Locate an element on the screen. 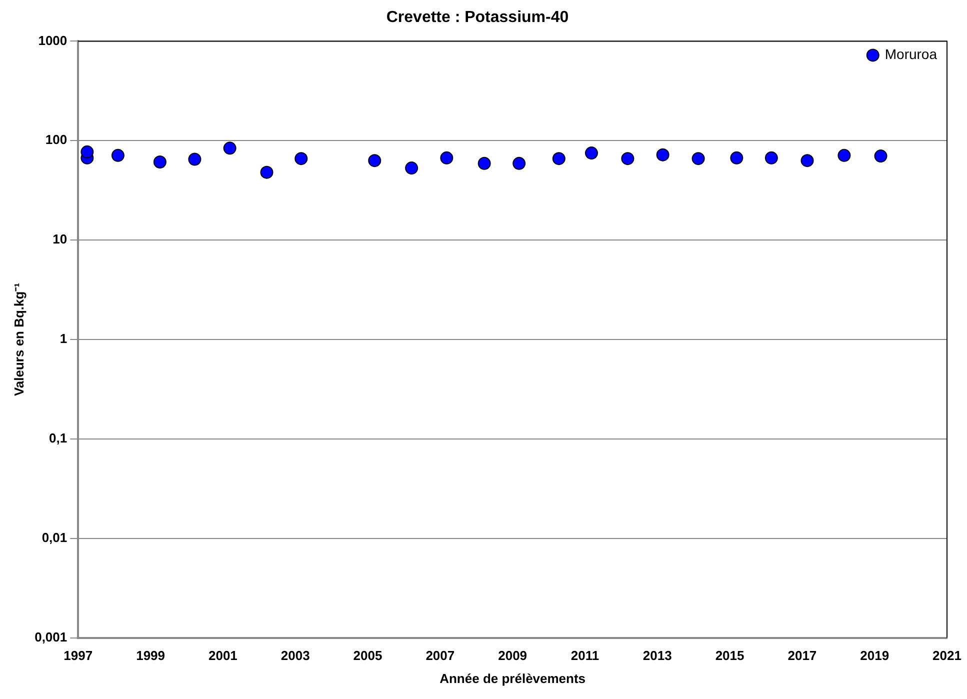  x-tick-label: 2001 is located at coordinates (223, 656).